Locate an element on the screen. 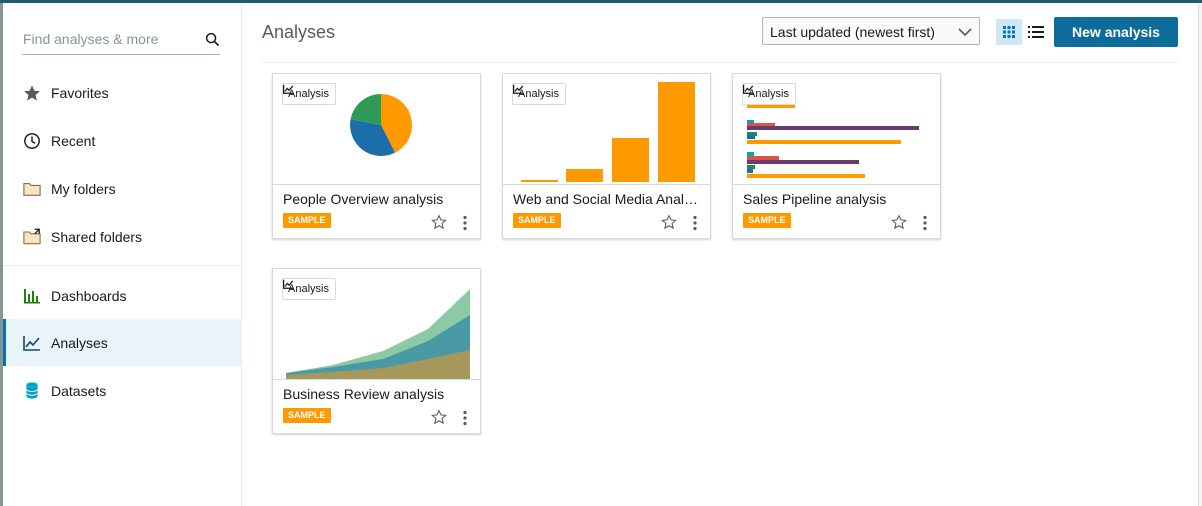 This screenshot has height=506, width=1202. sidebar-item-label: My folders is located at coordinates (83, 188).